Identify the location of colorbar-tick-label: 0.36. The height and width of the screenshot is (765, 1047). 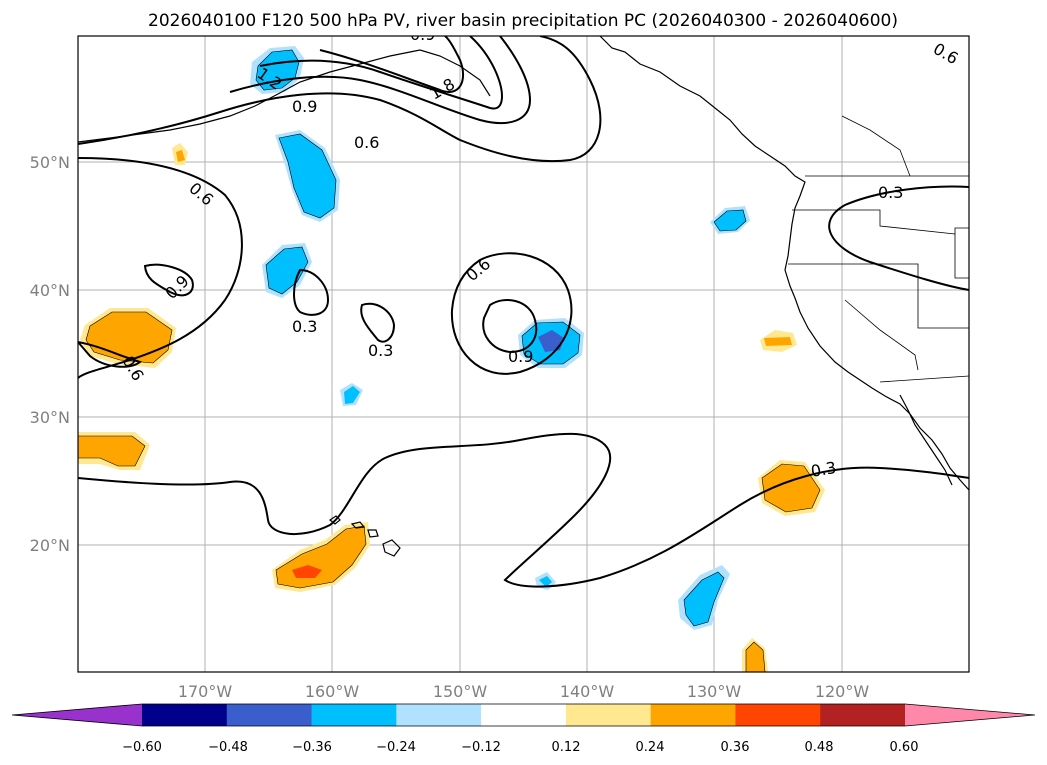
(735, 747).